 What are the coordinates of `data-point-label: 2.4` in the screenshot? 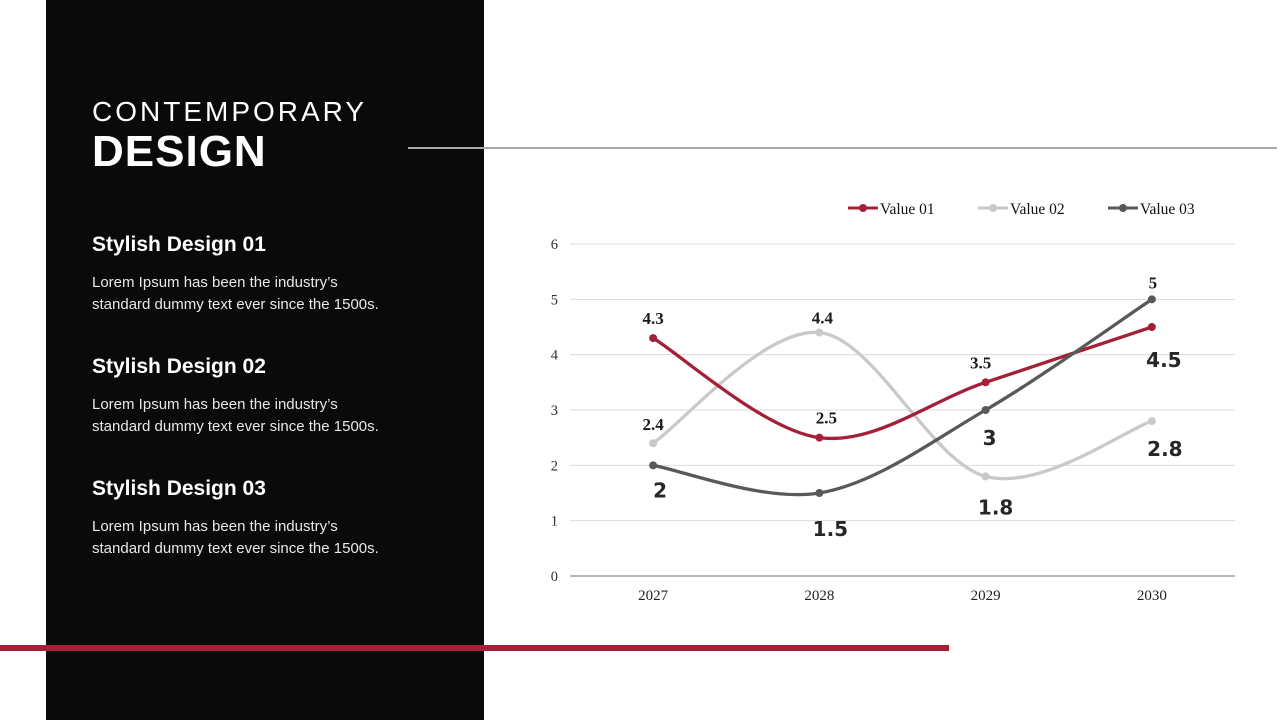 It's located at (654, 424).